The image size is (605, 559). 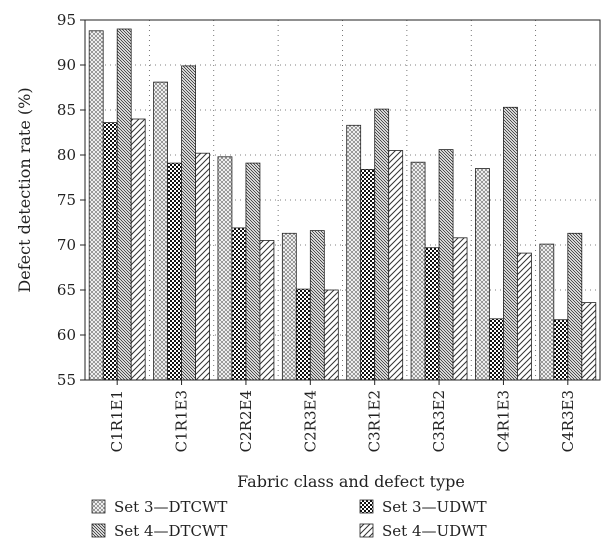 I want to click on y-tick-label: 95, so click(x=66, y=20).